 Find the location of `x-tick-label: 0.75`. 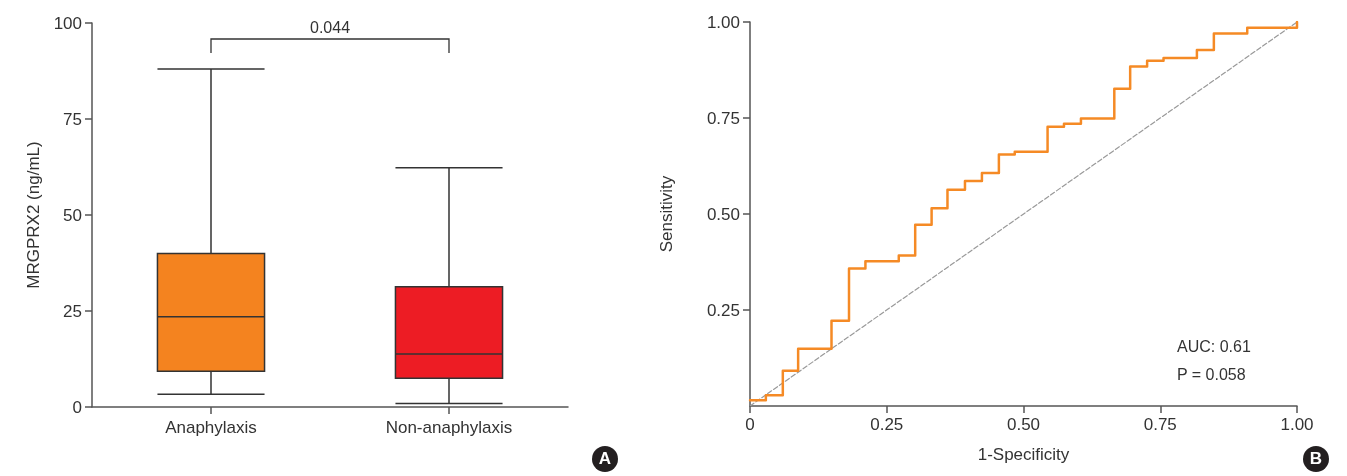

x-tick-label: 0.75 is located at coordinates (1160, 424).